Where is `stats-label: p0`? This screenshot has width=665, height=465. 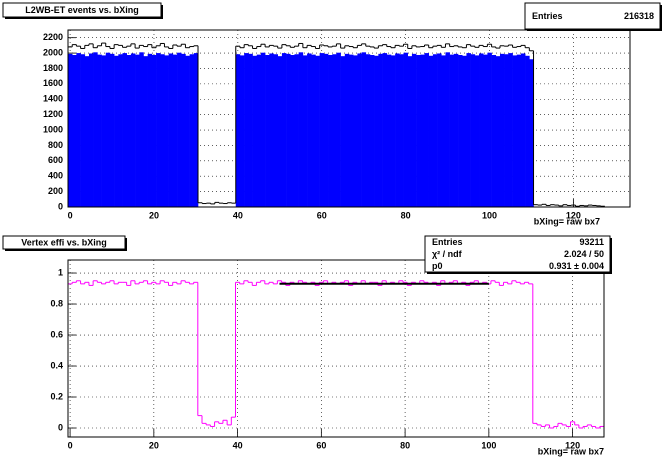
stats-label: p0 is located at coordinates (437, 266).